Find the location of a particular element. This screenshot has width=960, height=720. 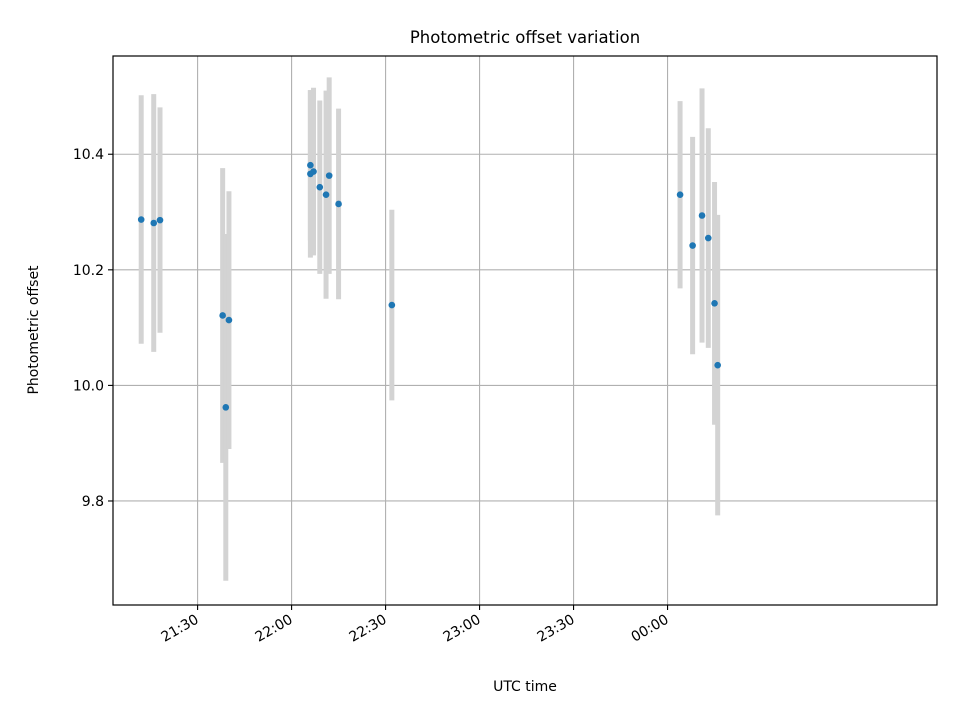

chart-title: Photometric offset variation is located at coordinates (525, 37).